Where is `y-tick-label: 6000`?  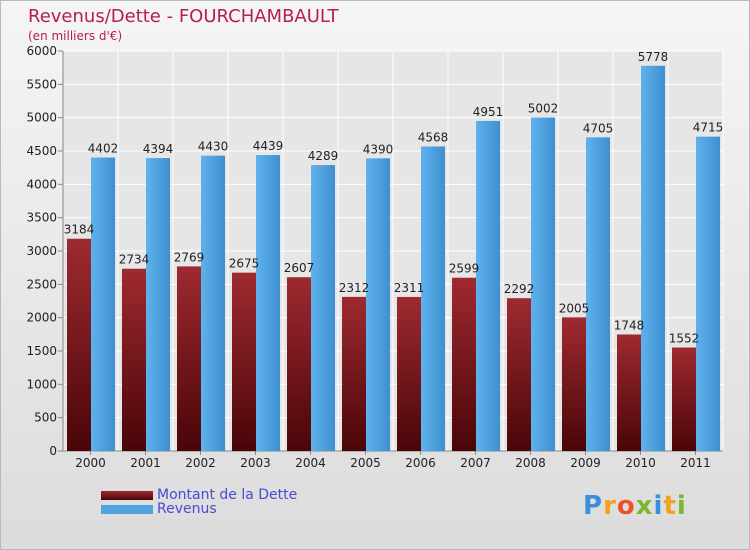
y-tick-label: 6000 is located at coordinates (41, 51).